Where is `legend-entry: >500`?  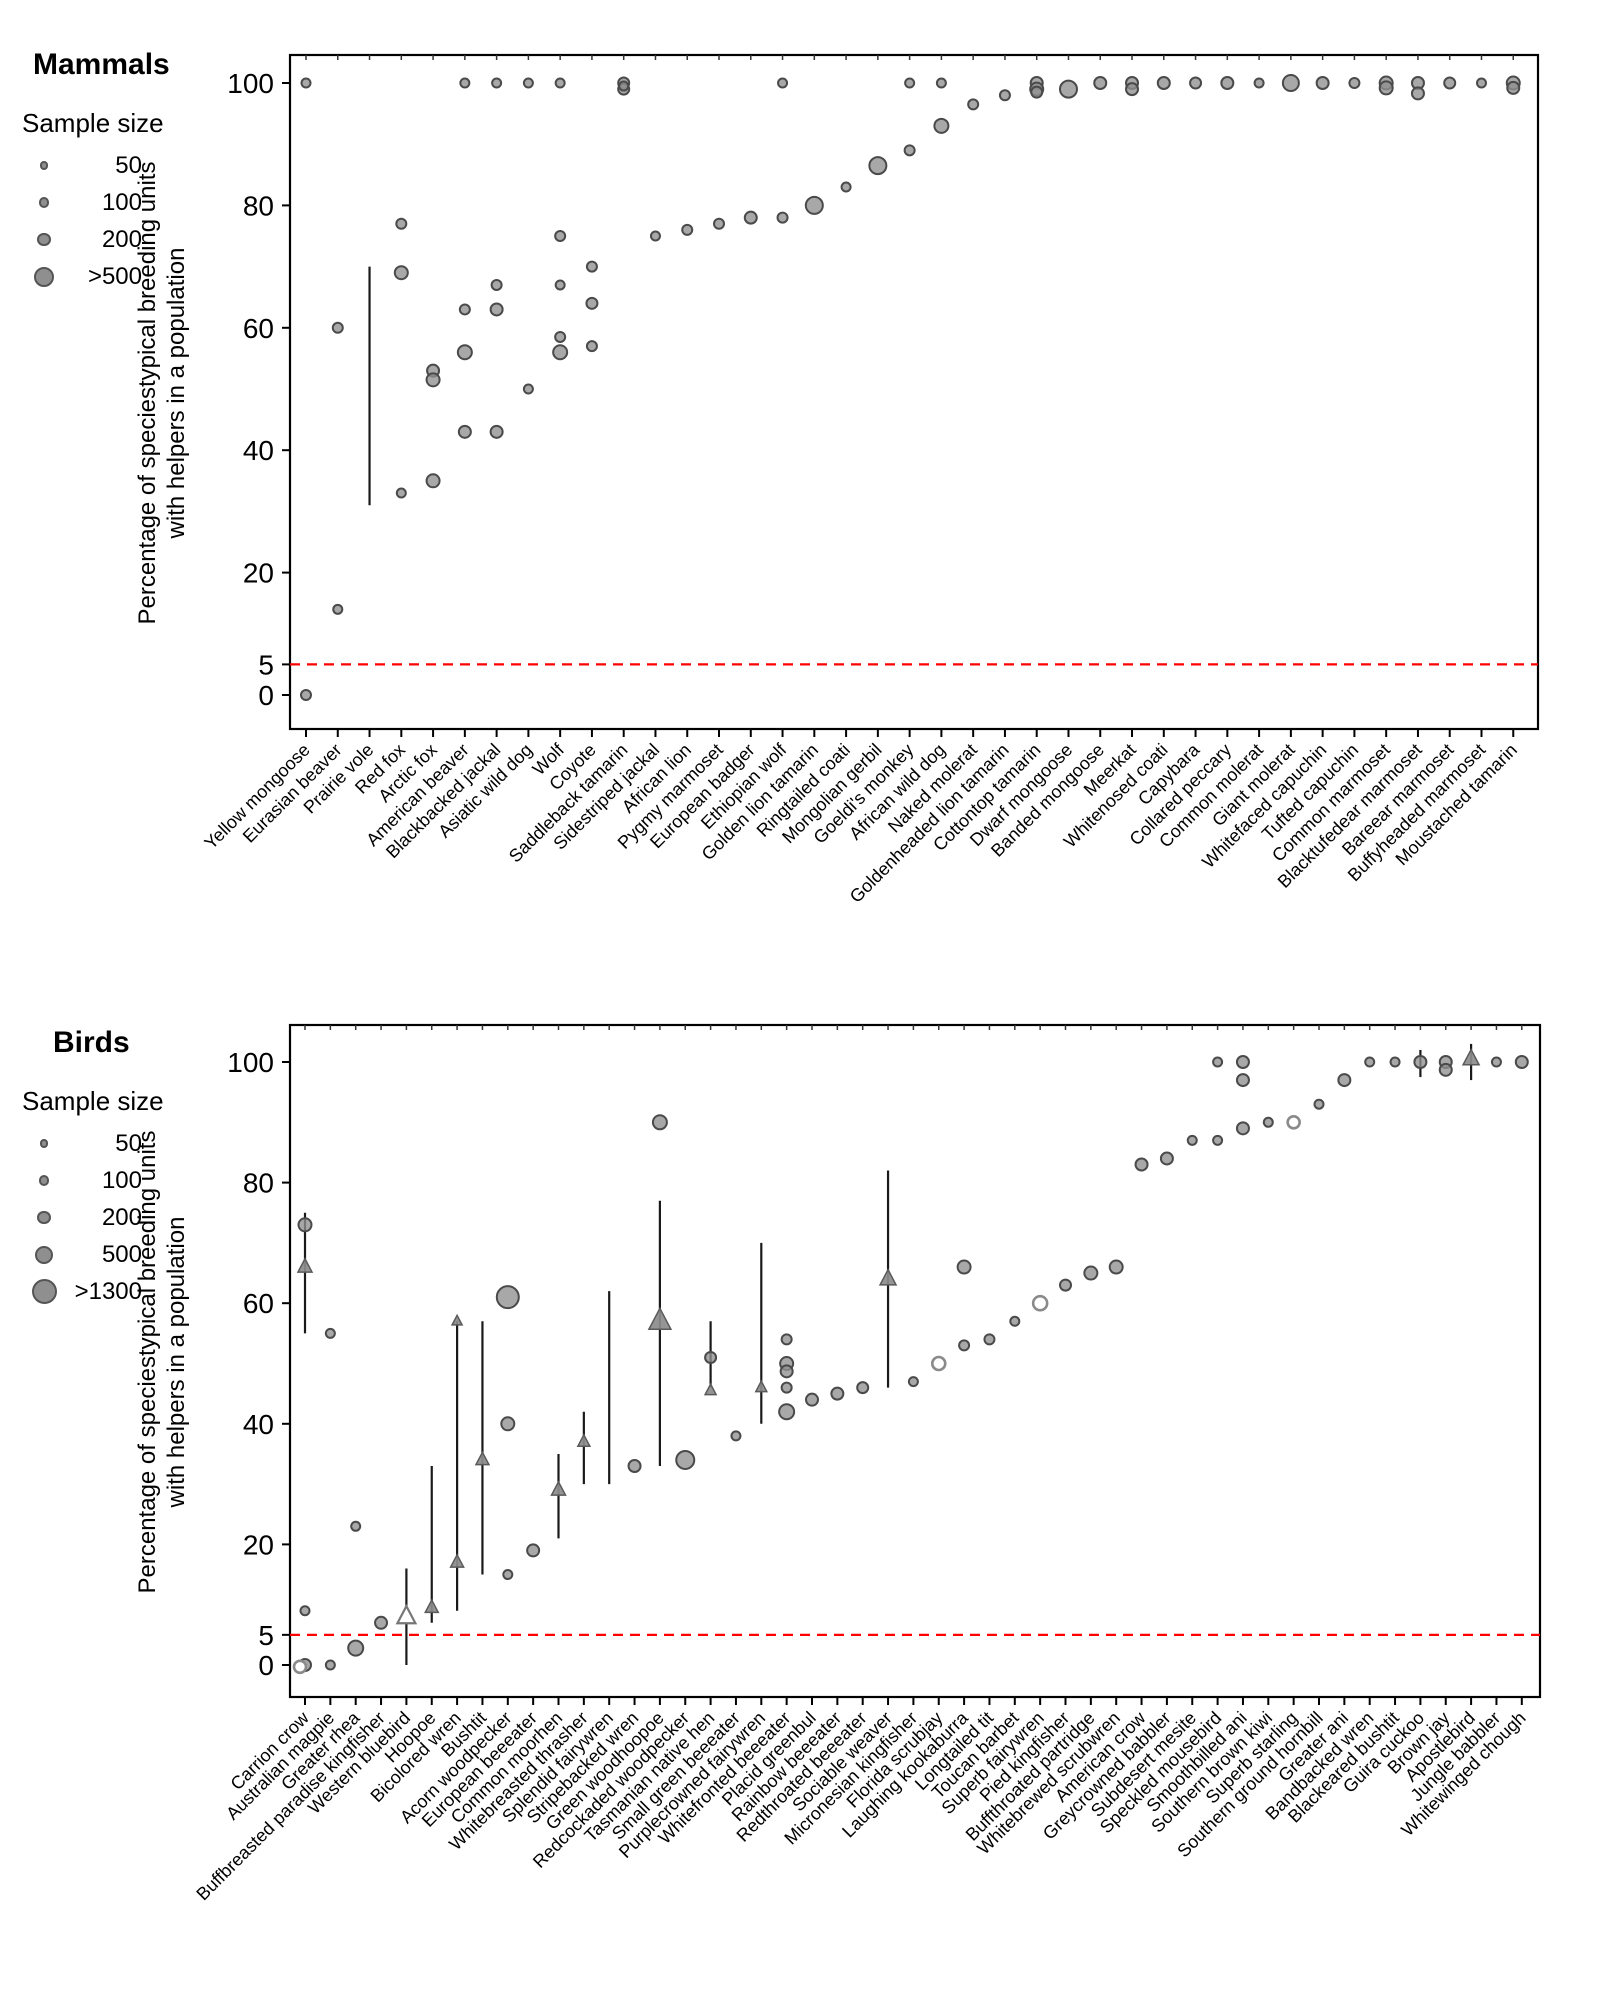 legend-entry: >500 is located at coordinates (93, 276).